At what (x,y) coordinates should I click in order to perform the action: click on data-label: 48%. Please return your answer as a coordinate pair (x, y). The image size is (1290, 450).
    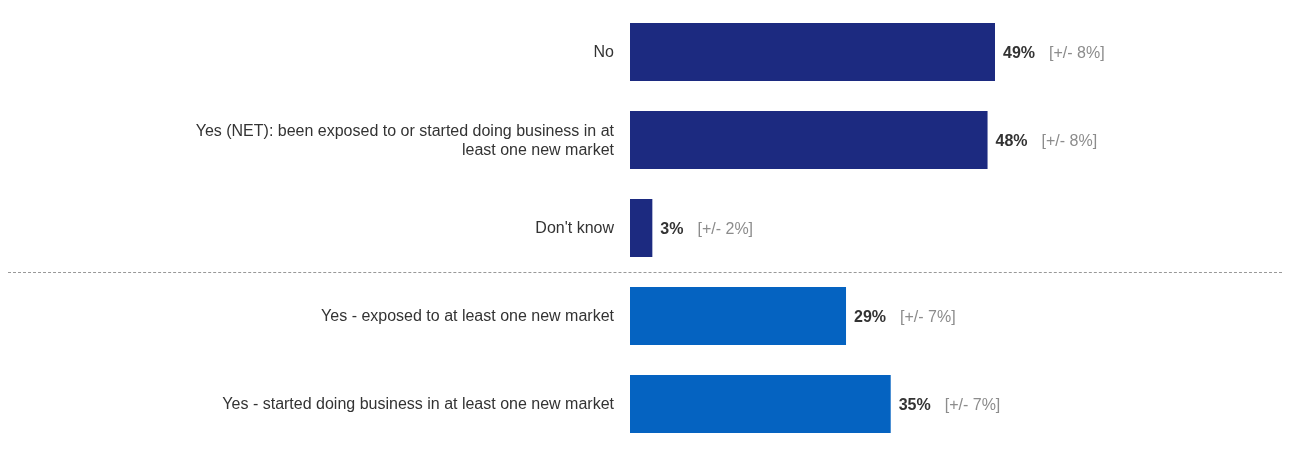
    Looking at the image, I should click on (1011, 140).